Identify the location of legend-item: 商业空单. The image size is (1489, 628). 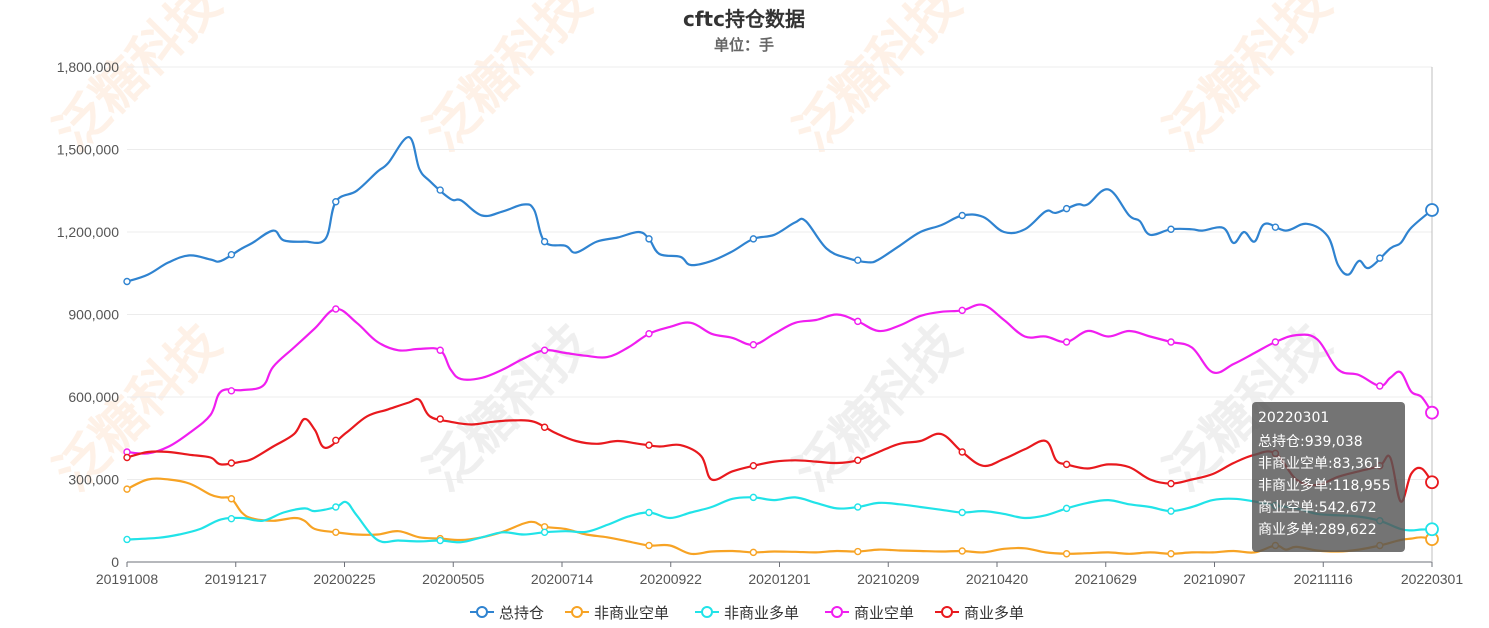
(869, 613).